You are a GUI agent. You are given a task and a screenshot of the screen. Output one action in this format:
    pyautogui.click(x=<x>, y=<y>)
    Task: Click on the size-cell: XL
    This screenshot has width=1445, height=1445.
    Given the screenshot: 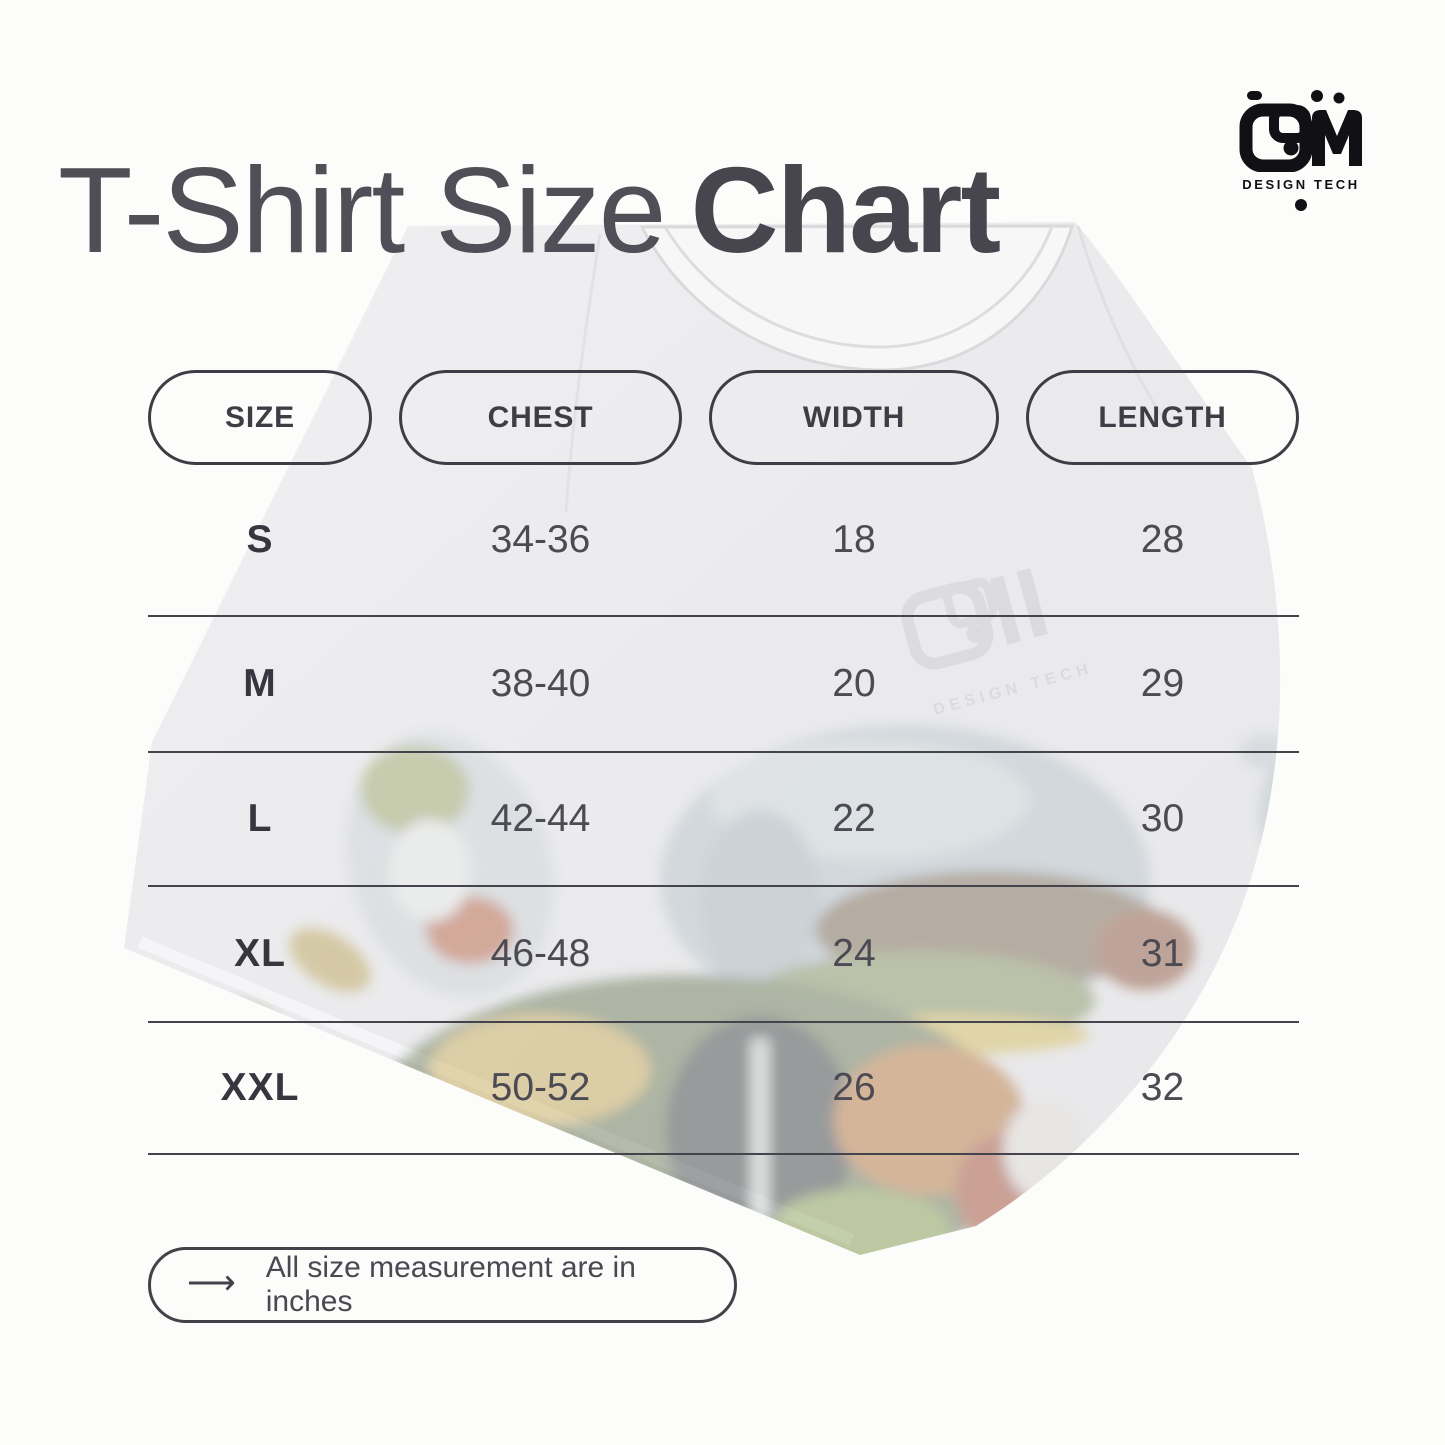 What is the action you would take?
    pyautogui.click(x=260, y=953)
    